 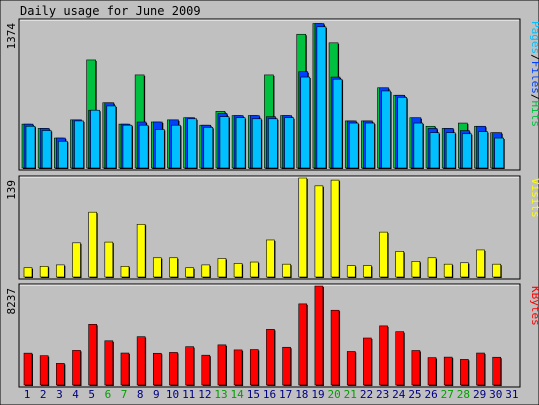 I want to click on legend-entry: Hits, so click(x=534, y=114).